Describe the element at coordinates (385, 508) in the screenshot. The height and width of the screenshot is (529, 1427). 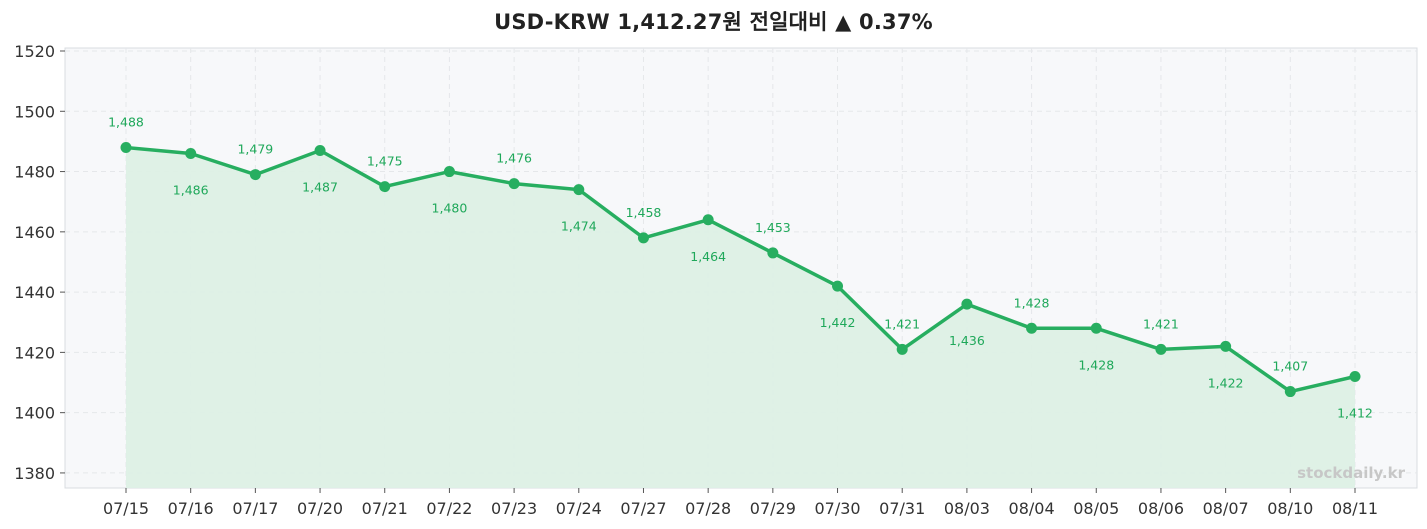
I see `x-tick-label: 07/21` at that location.